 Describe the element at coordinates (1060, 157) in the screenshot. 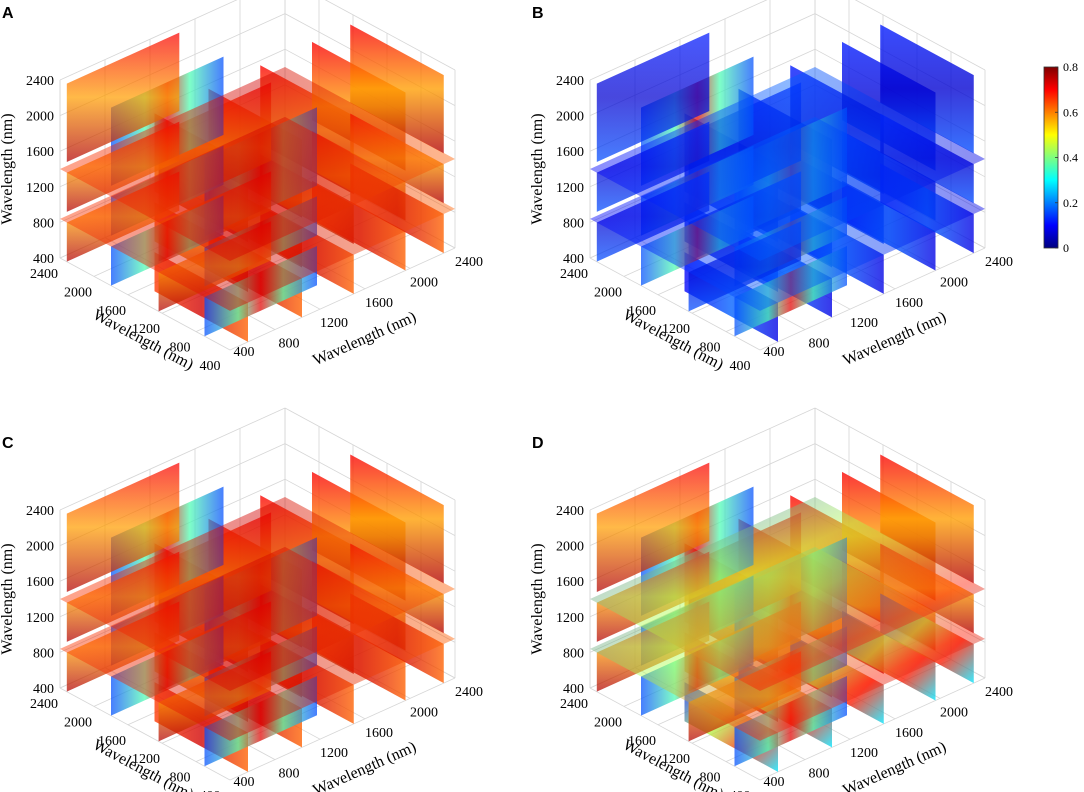

I see `colorbar: 0 0.2 0.4 0.6 0.8` at that location.